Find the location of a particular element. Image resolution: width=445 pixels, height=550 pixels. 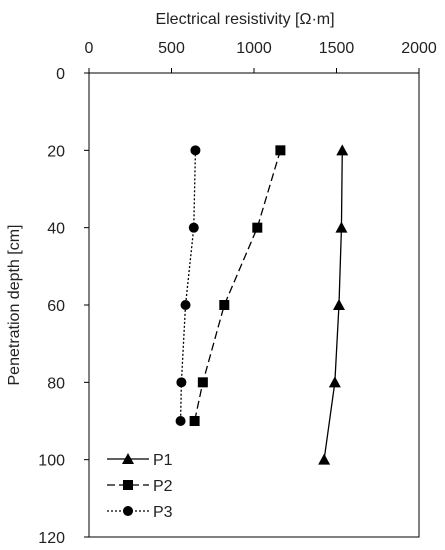

legend: P1 P2 P3 is located at coordinates (140, 486).